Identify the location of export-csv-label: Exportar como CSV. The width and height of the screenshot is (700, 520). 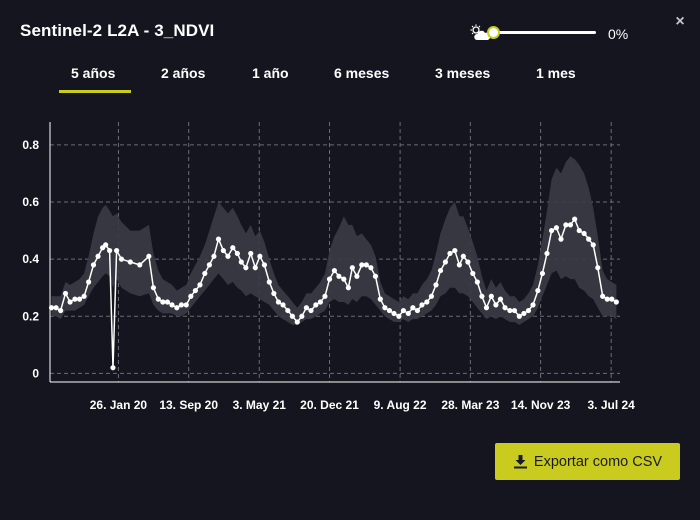
(598, 461).